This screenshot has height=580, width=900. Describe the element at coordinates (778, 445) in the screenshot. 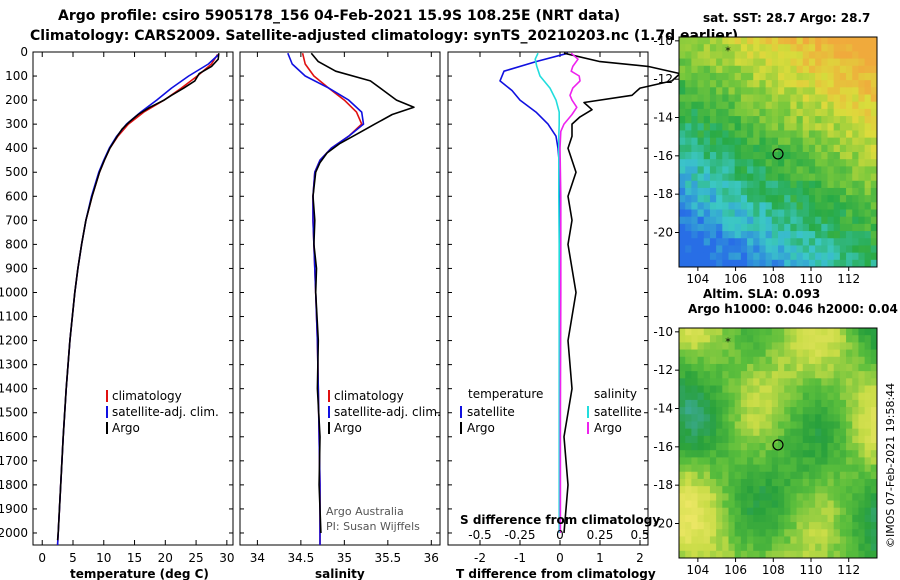

I see `float-position-marker` at that location.